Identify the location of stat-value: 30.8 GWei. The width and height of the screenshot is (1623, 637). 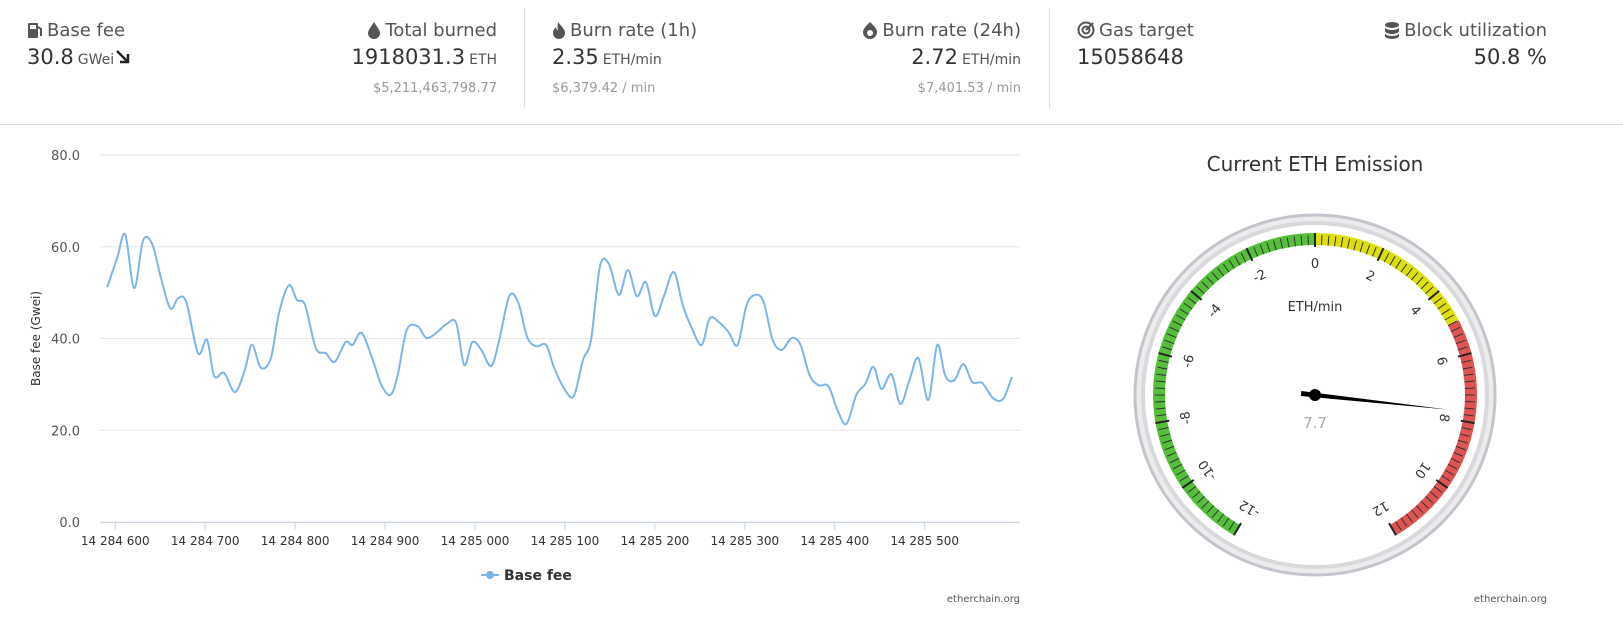
(79, 57).